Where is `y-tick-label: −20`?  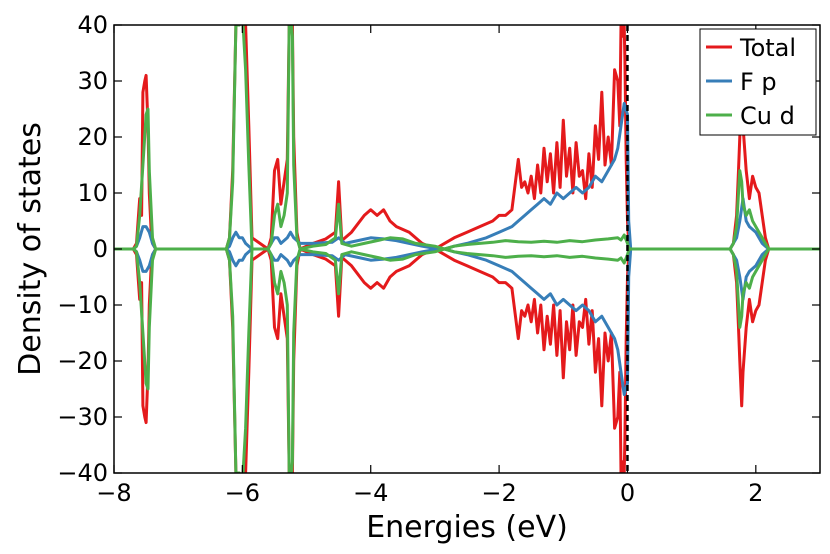
y-tick-label: −20 is located at coordinates (82, 361).